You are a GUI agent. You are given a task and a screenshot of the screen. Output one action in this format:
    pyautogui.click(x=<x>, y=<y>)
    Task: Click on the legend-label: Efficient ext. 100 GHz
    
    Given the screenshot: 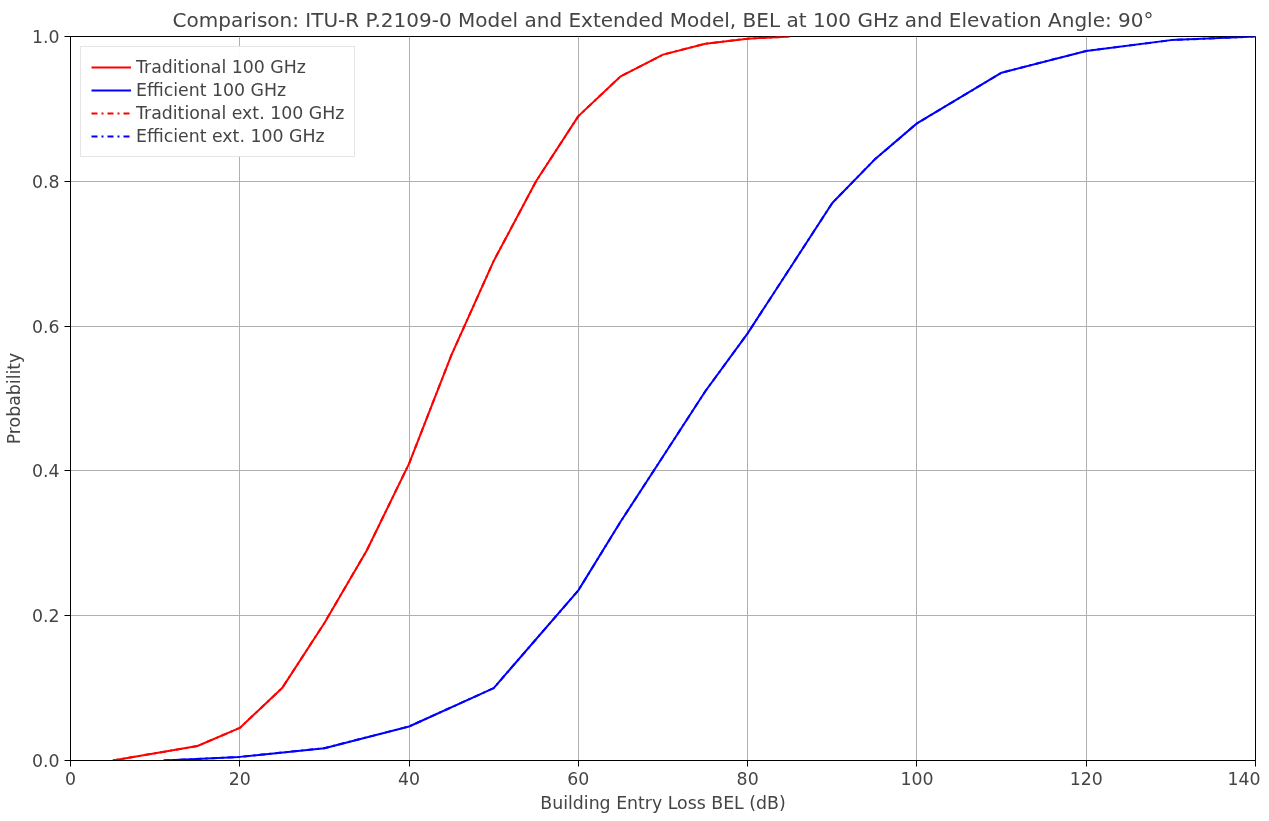 What is the action you would take?
    pyautogui.click(x=230, y=136)
    